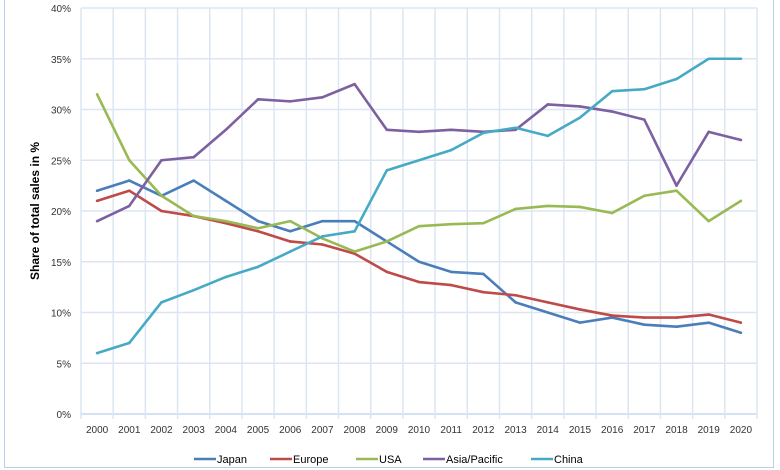 The image size is (780, 470). Describe the element at coordinates (354, 430) in the screenshot. I see `x-tick-label: 2008` at that location.